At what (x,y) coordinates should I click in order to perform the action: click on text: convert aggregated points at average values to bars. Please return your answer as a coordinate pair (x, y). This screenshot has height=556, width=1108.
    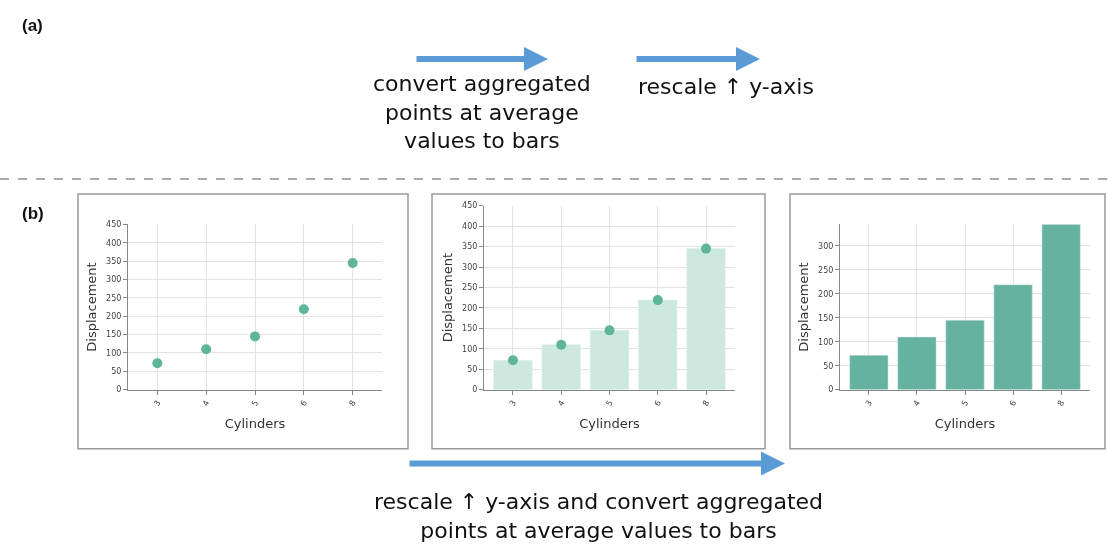
    Looking at the image, I should click on (482, 112).